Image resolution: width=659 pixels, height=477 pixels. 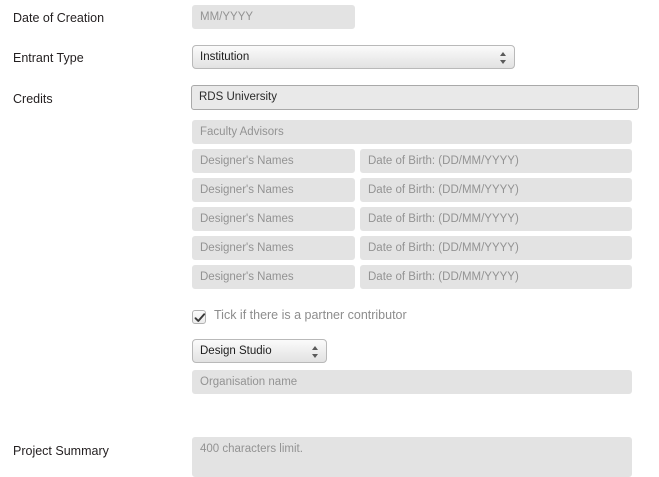 I want to click on partner-type-select: Design Studio, so click(x=259, y=351).